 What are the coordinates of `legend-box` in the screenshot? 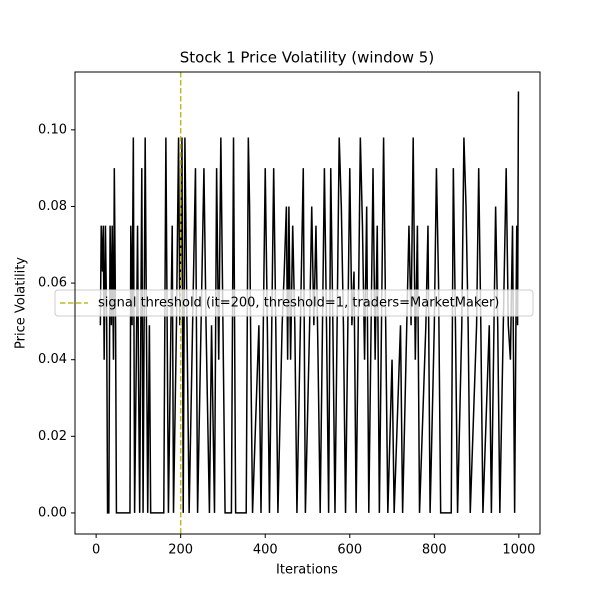 It's located at (294, 303).